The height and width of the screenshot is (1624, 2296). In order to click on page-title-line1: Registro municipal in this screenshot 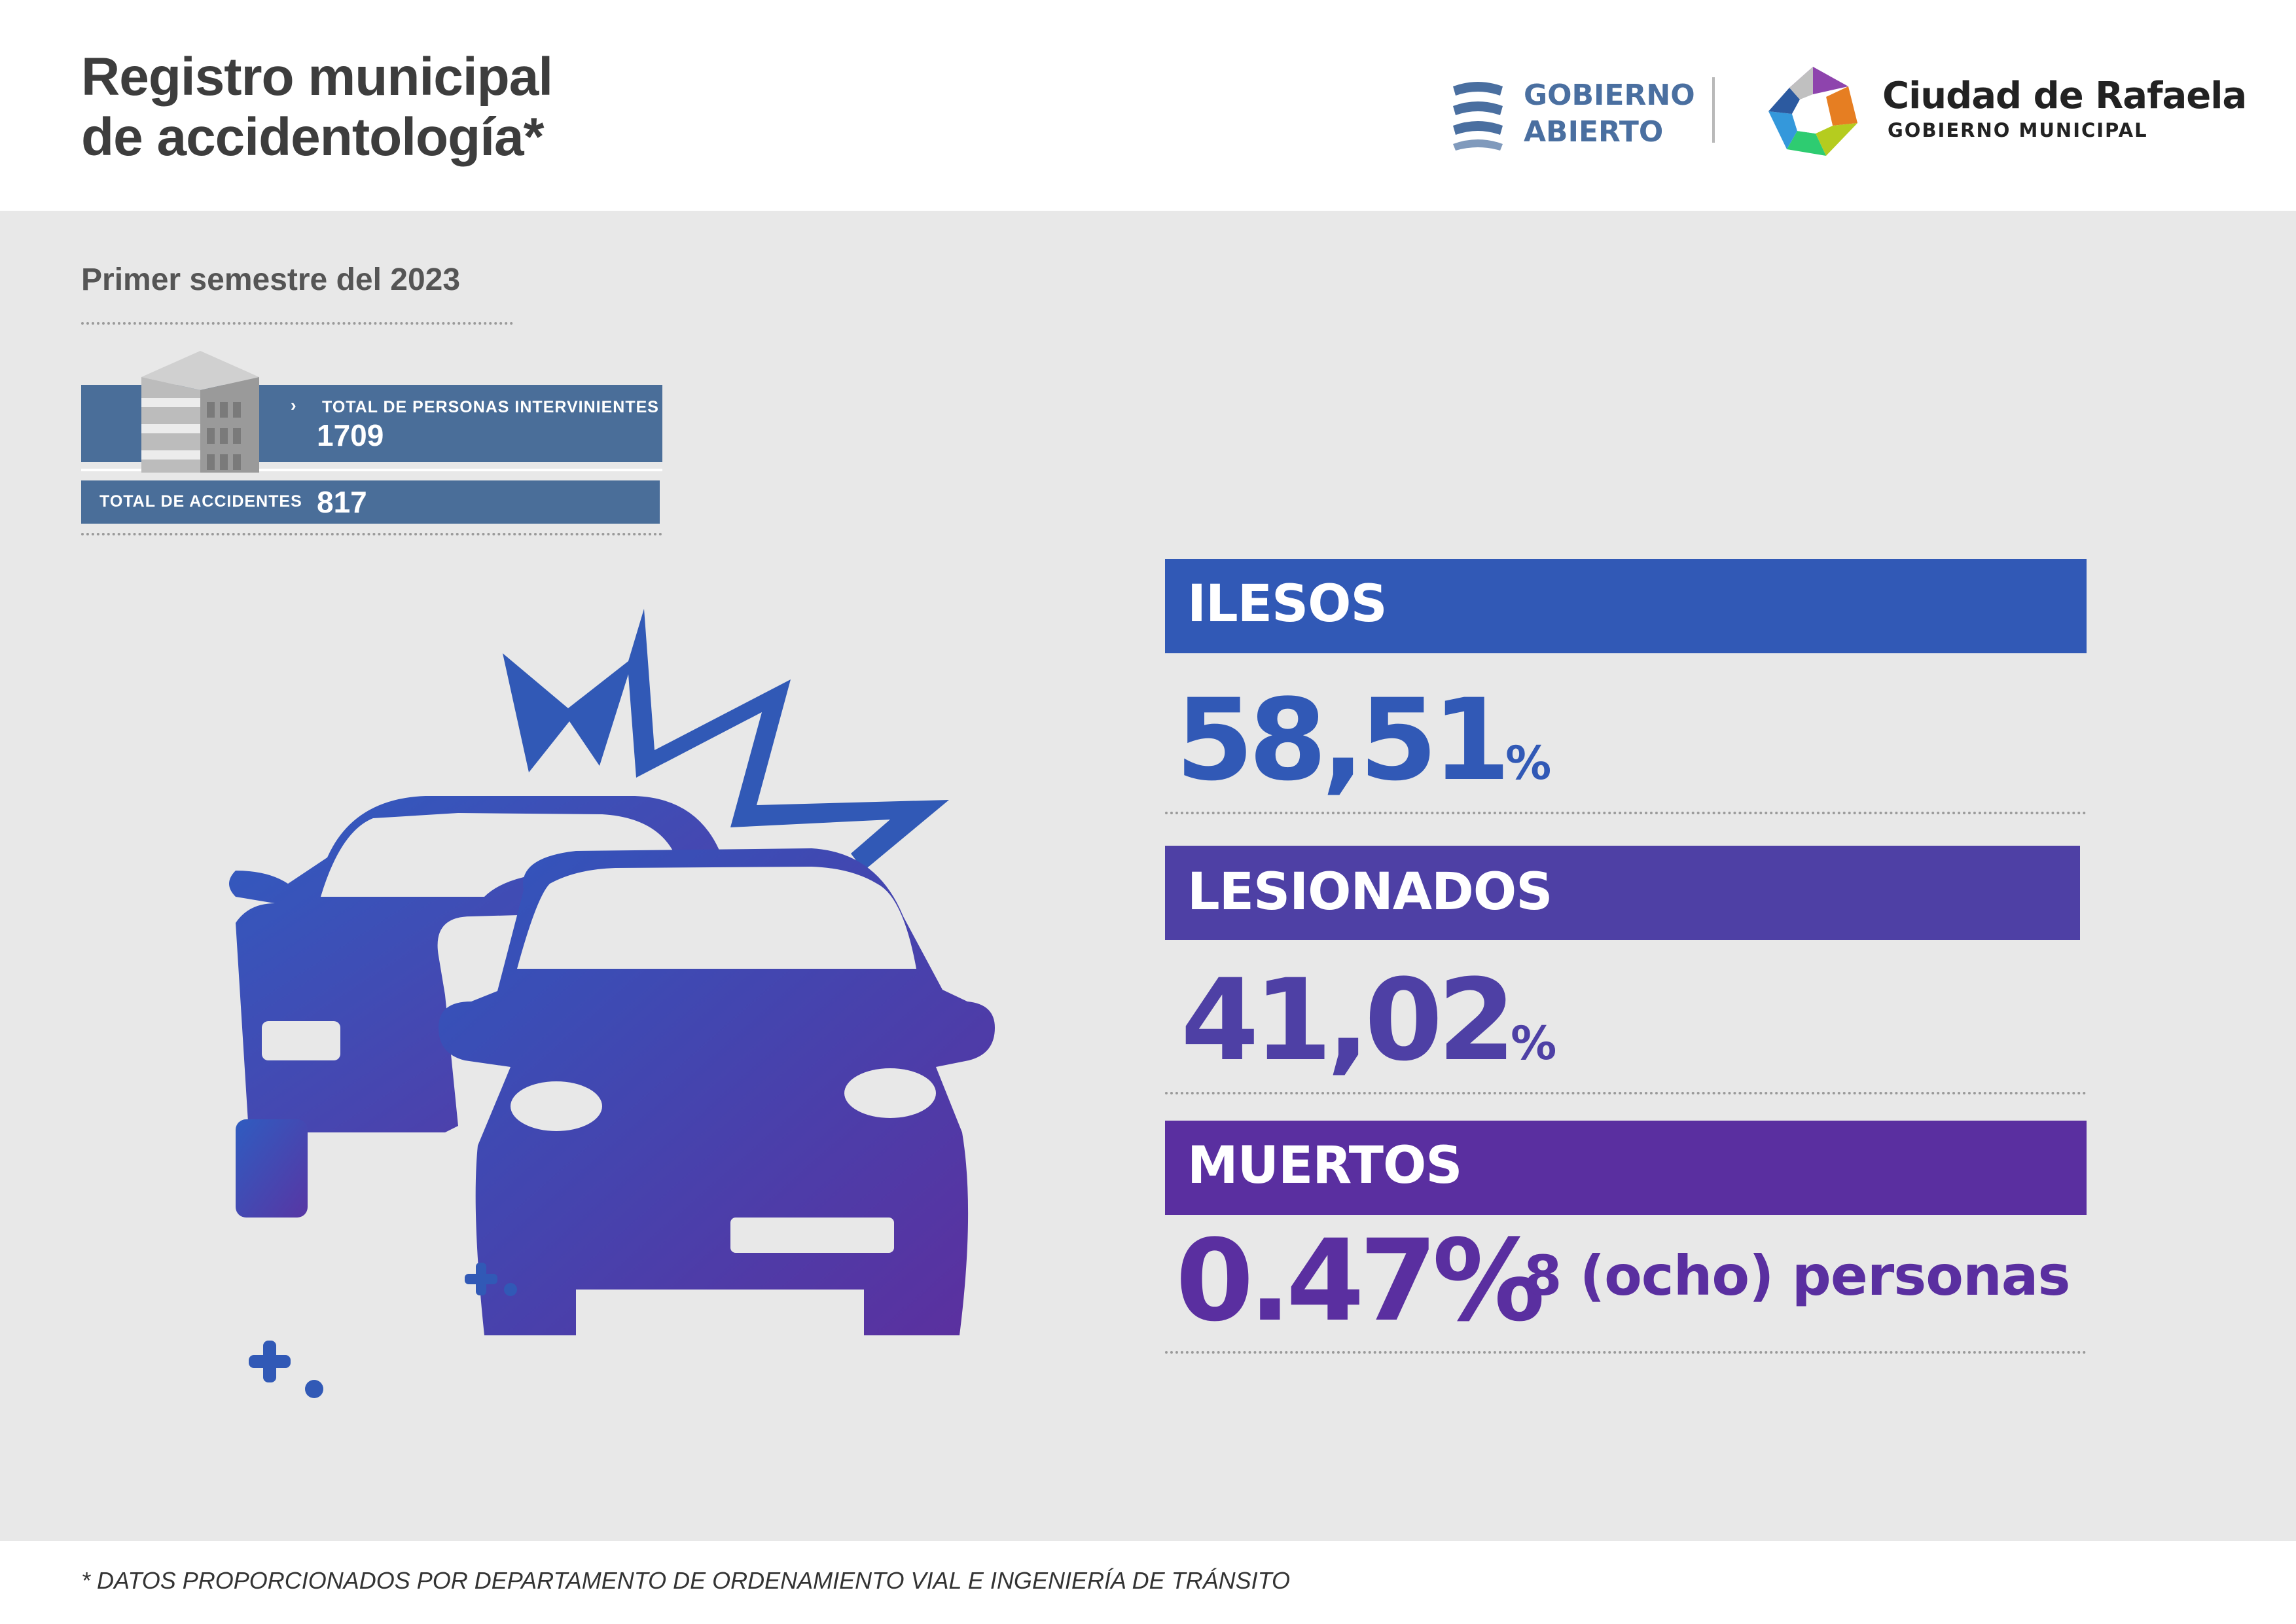, I will do `click(317, 77)`.